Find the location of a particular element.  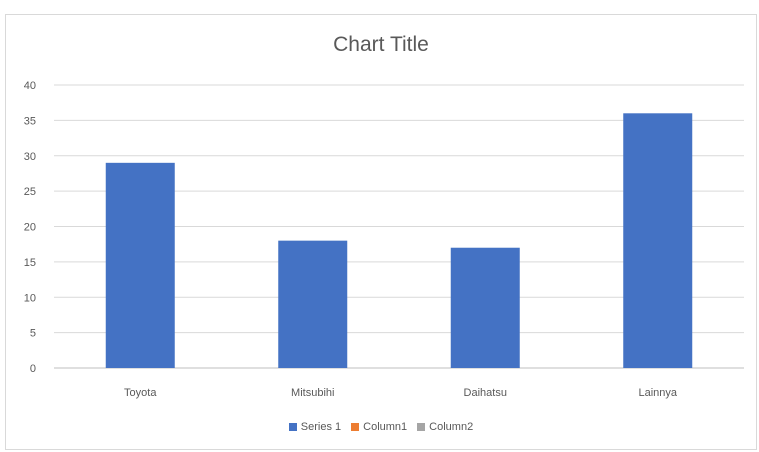

y-tick-label: 35 is located at coordinates (30, 121).